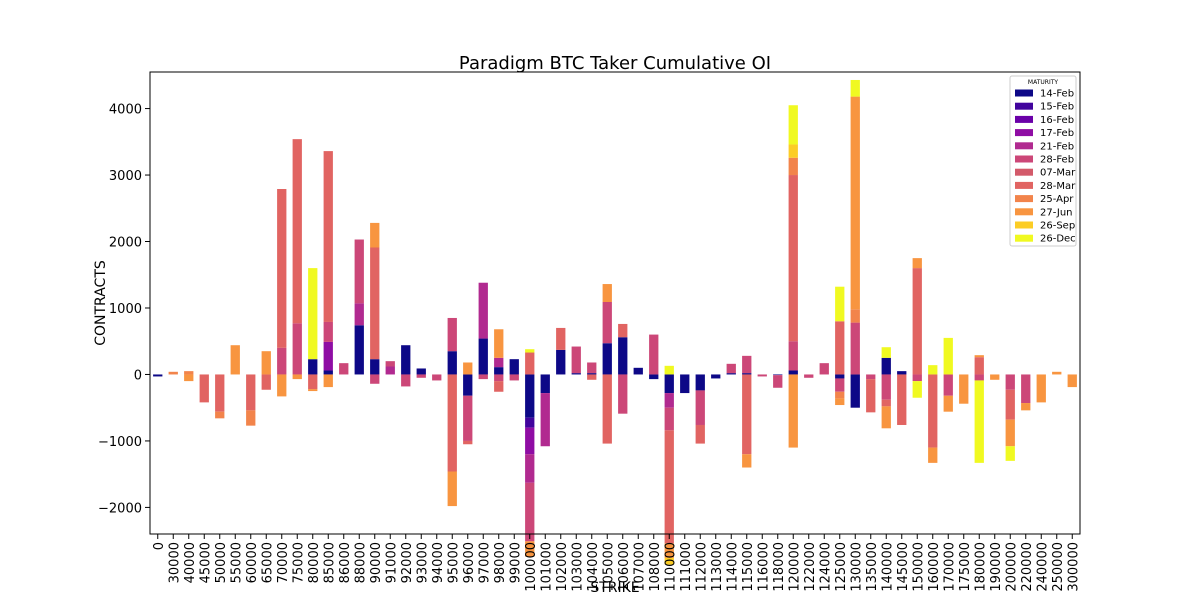  Describe the element at coordinates (933, 411) in the screenshot. I see `bar-segment-160000-28-Mar` at that location.